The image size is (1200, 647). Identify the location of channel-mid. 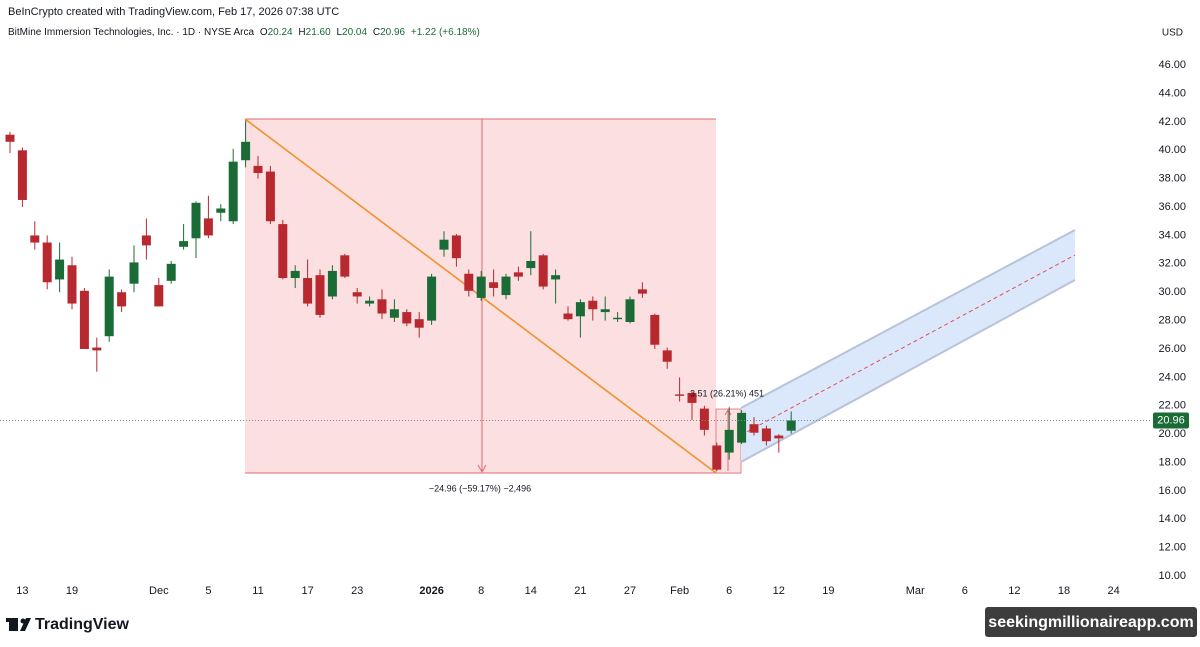
(908, 345).